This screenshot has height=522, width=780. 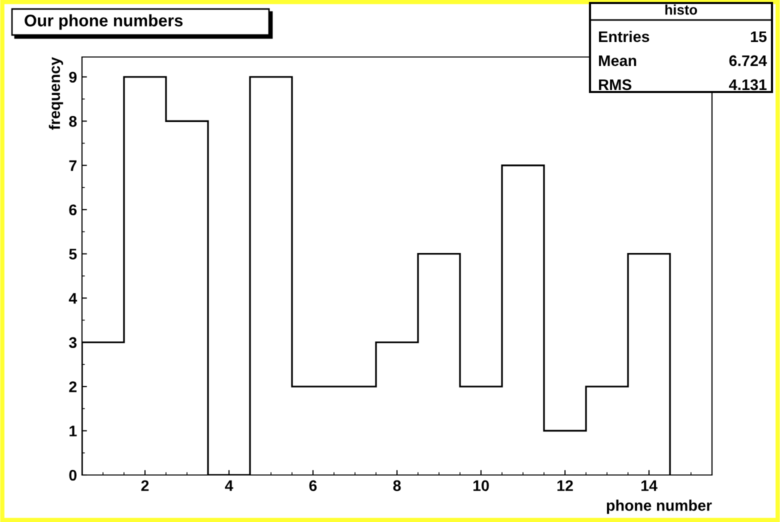 What do you see at coordinates (73, 254) in the screenshot?
I see `y-tick-label: 5` at bounding box center [73, 254].